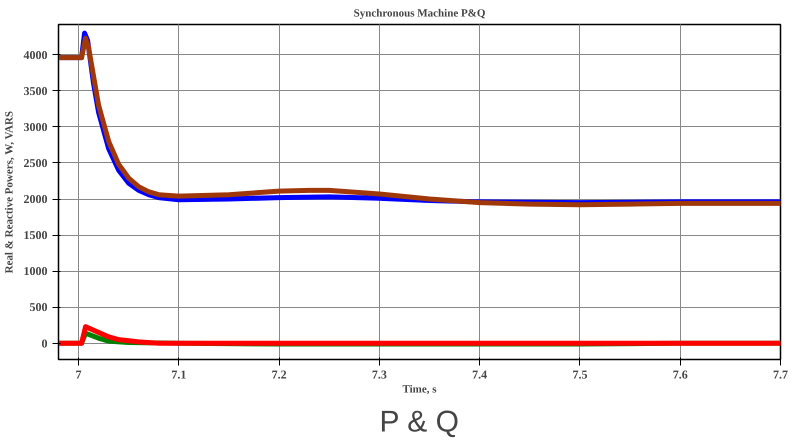 Image resolution: width=794 pixels, height=443 pixels. Describe the element at coordinates (680, 375) in the screenshot. I see `x-tick-label: 7.6` at that location.